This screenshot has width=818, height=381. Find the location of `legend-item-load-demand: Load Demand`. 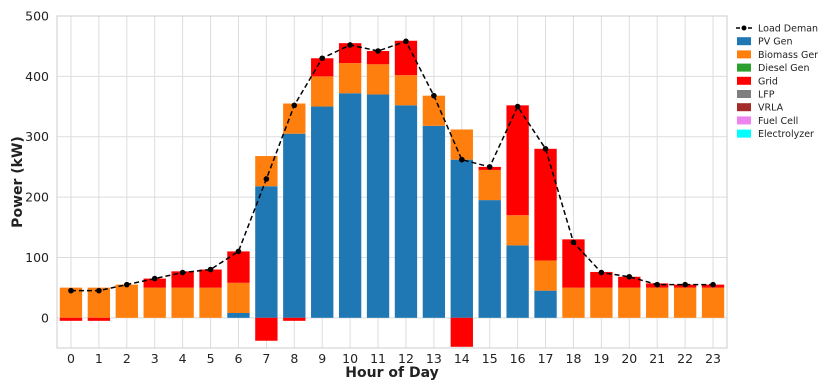

legend-item-load-demand: Load Demand is located at coordinates (777, 29).